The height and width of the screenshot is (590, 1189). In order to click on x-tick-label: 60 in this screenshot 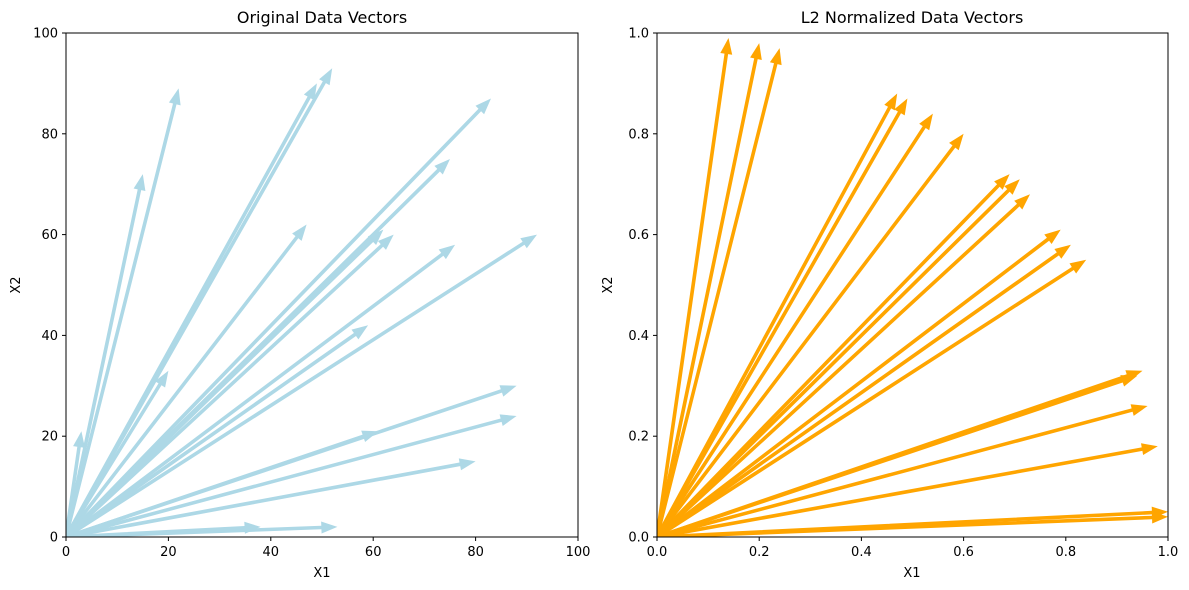, I will do `click(373, 552)`.